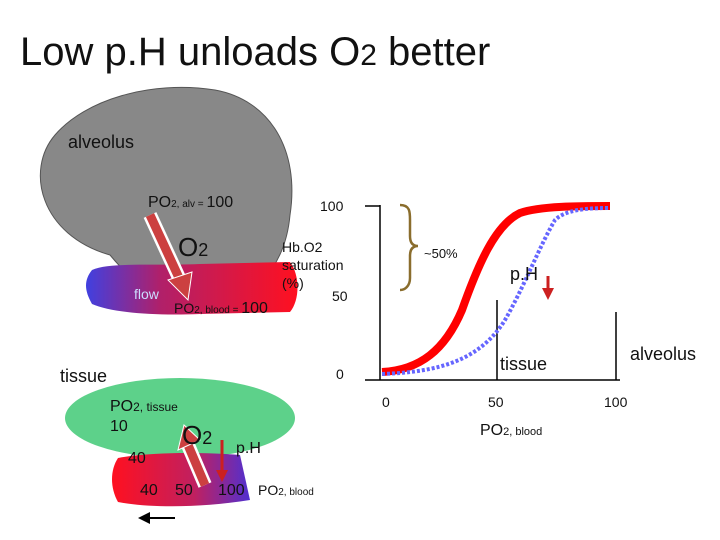  Describe the element at coordinates (441, 253) in the screenshot. I see `bracket-label: ~50%` at that location.